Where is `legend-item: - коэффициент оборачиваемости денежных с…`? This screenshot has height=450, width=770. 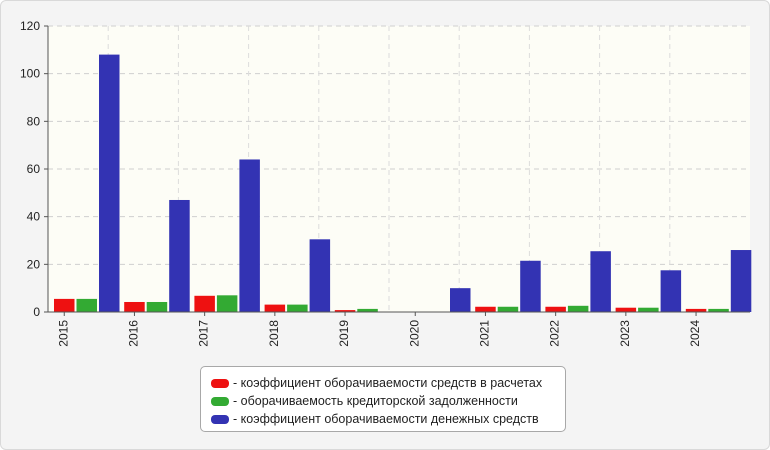
legend-item: - коэффициент оборачиваемости денежных с… is located at coordinates (388, 419).